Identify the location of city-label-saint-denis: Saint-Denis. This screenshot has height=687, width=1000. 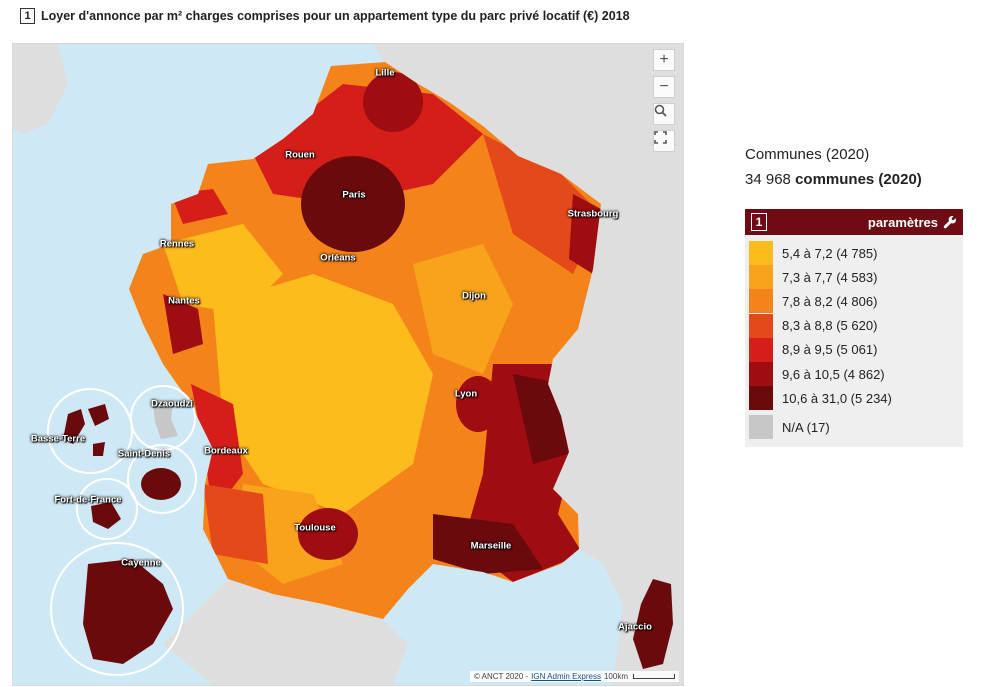
(144, 454).